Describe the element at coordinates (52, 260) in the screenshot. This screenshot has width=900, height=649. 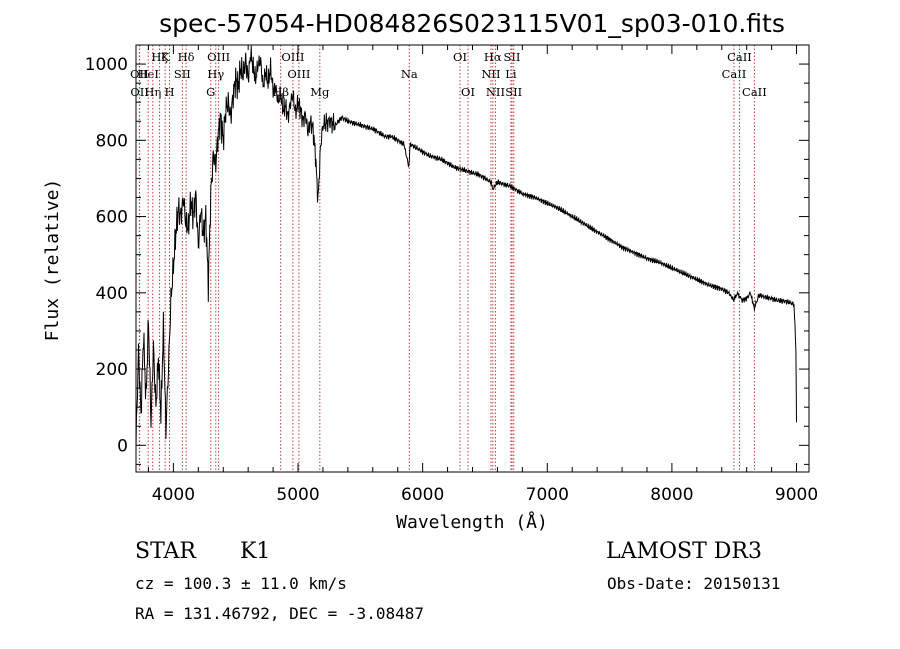
I see `y-axis-label: Flux (relative)` at that location.